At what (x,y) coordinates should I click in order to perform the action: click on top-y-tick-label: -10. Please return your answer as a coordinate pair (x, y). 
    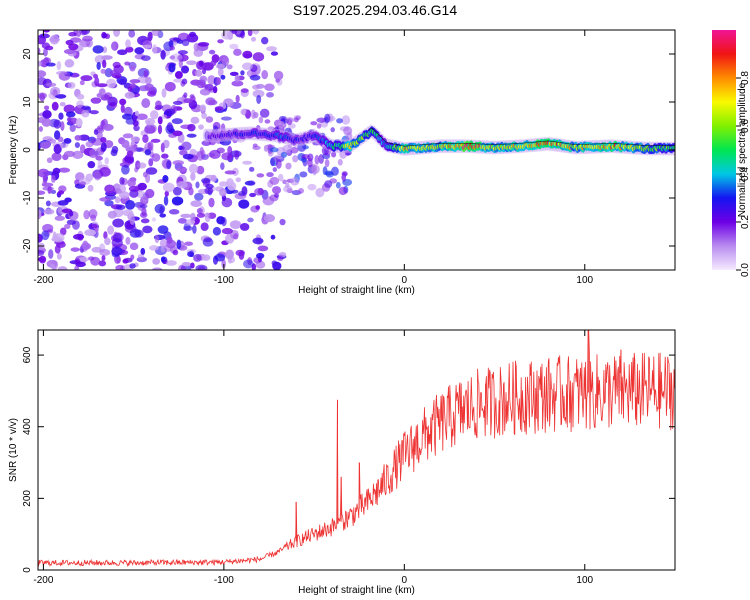
    Looking at the image, I should click on (27, 197).